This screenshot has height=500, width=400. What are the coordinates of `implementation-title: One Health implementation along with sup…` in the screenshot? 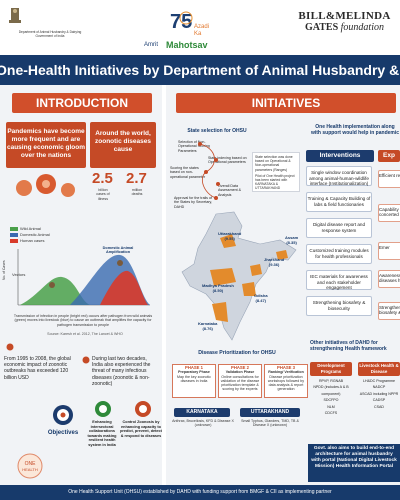 It's located at (355, 130).